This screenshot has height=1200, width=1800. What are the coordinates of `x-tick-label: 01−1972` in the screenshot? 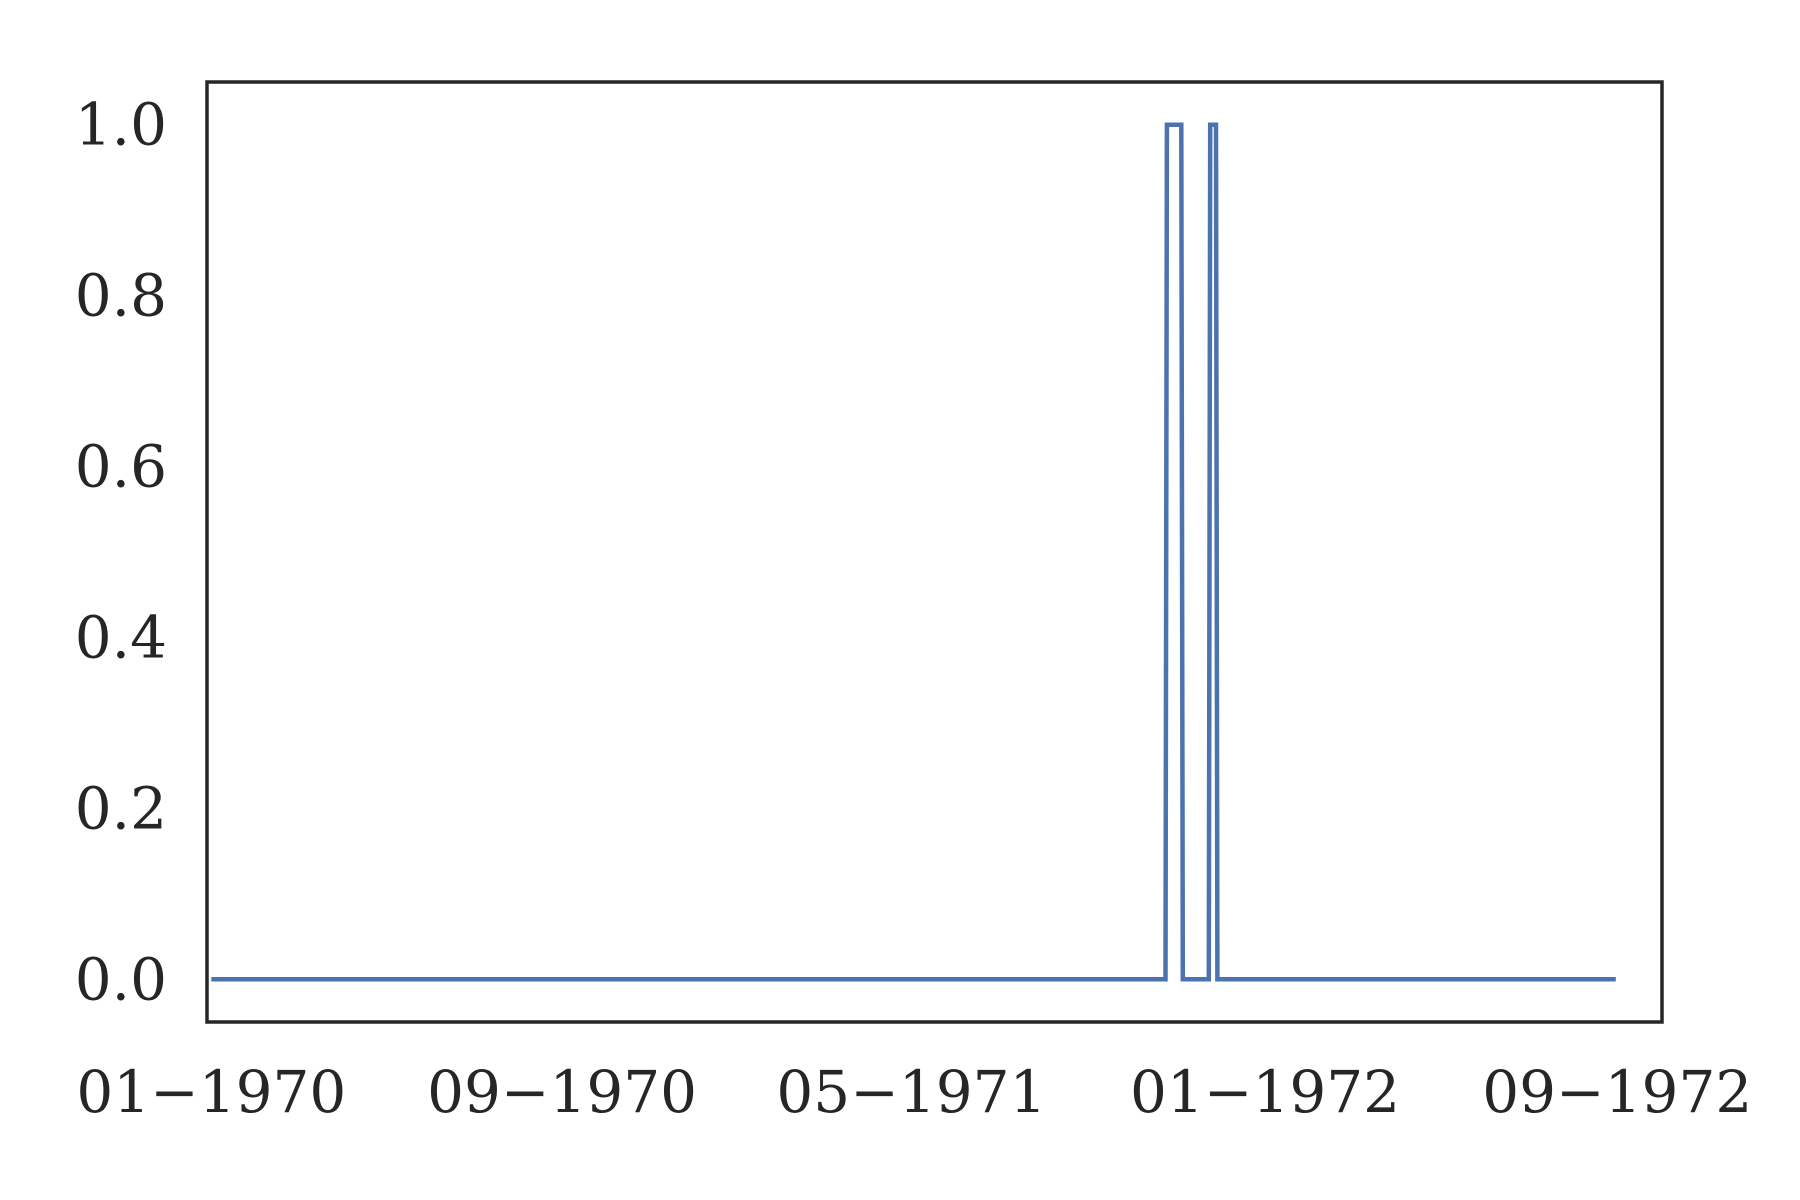 It's located at (1265, 1092).